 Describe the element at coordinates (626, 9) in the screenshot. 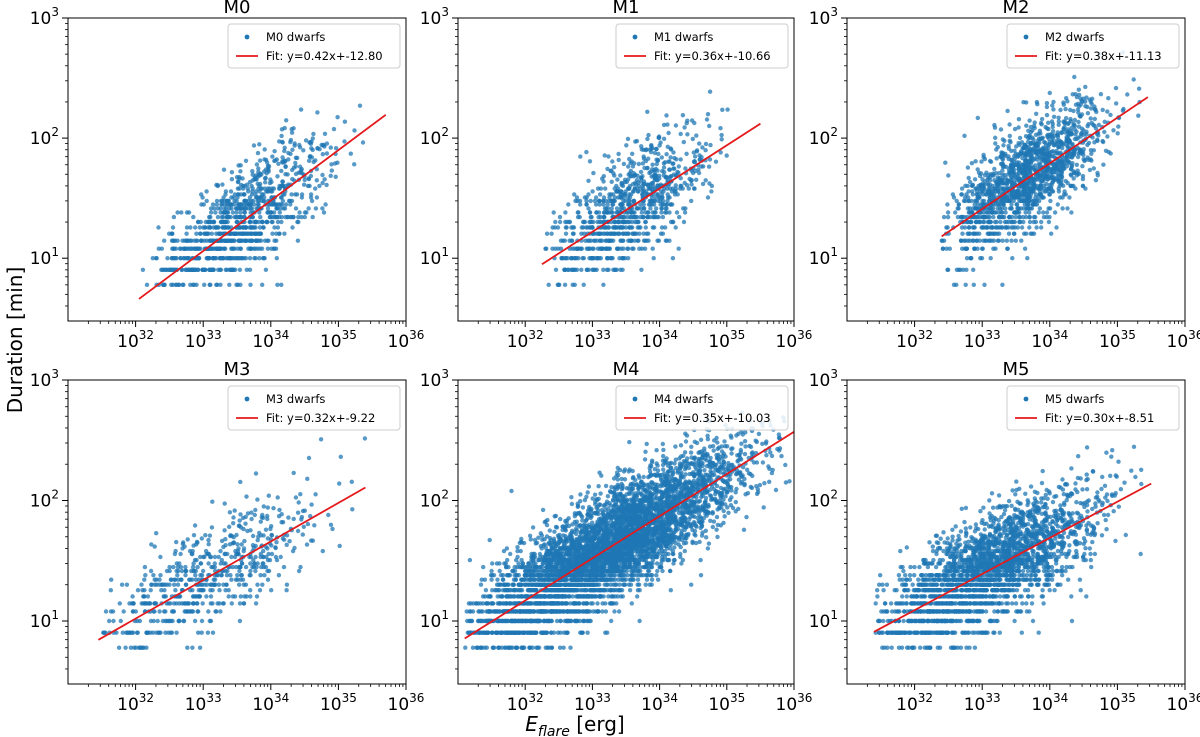

I see `panel-title: M1` at that location.